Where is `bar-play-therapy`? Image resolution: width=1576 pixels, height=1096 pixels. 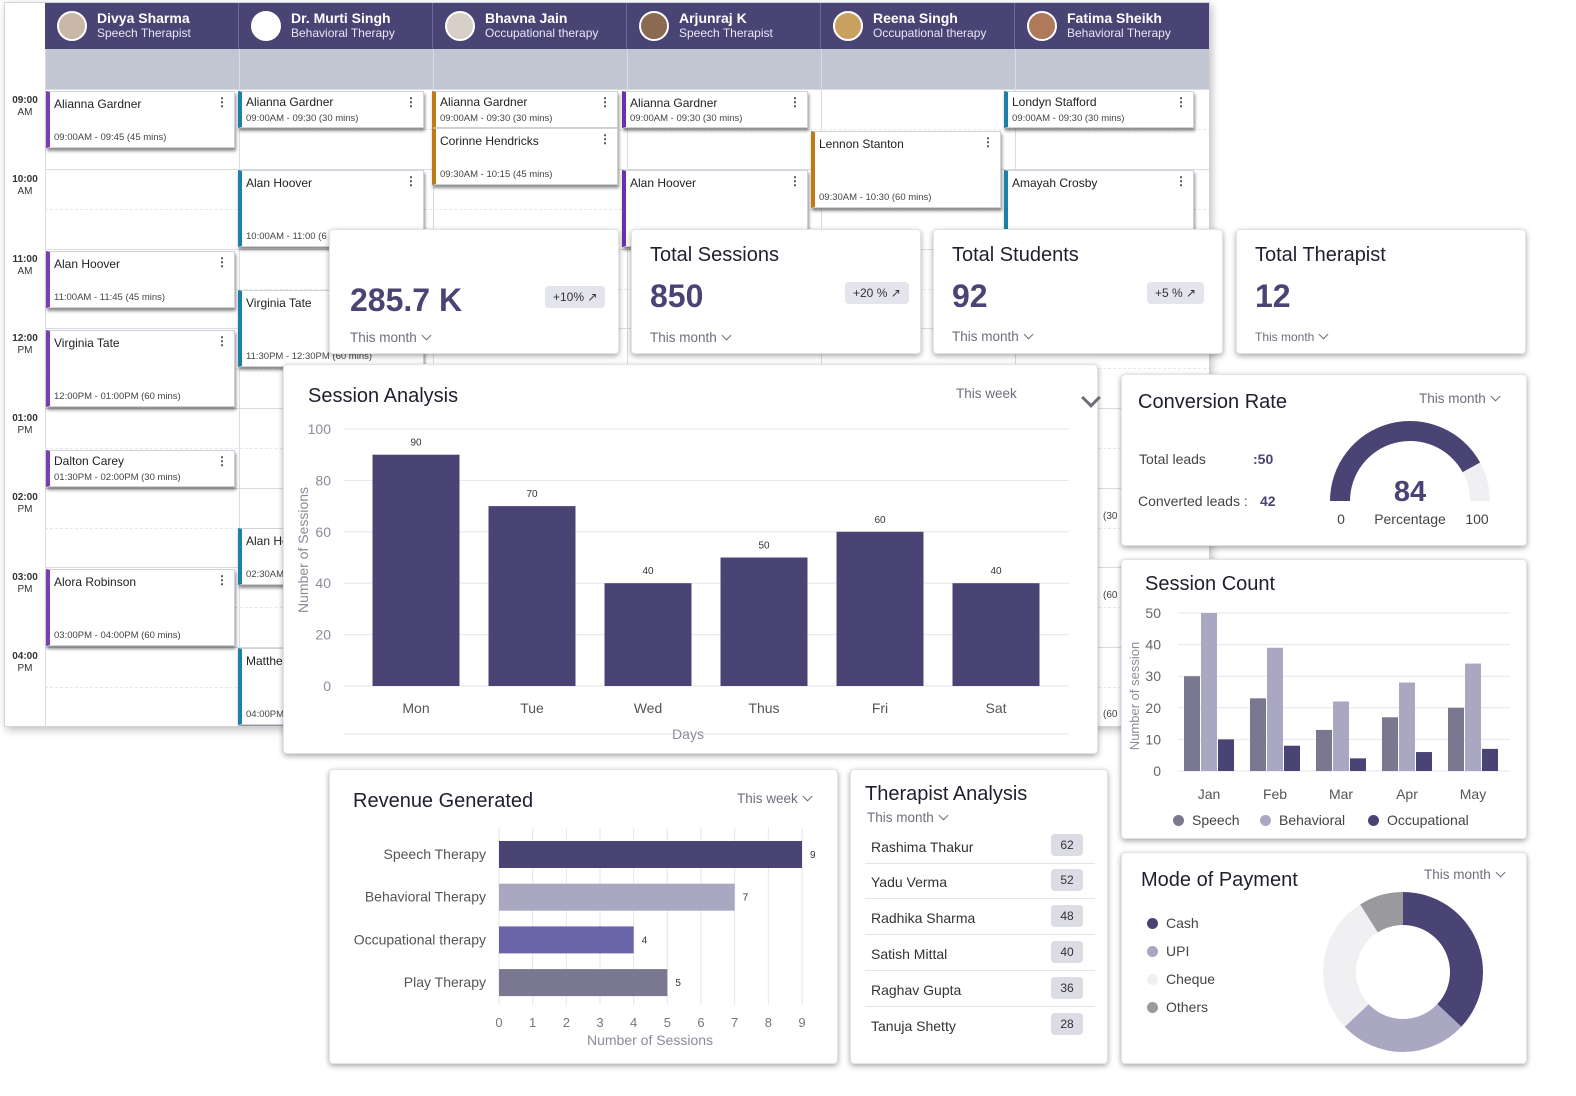
bar-play-therapy is located at coordinates (583, 983).